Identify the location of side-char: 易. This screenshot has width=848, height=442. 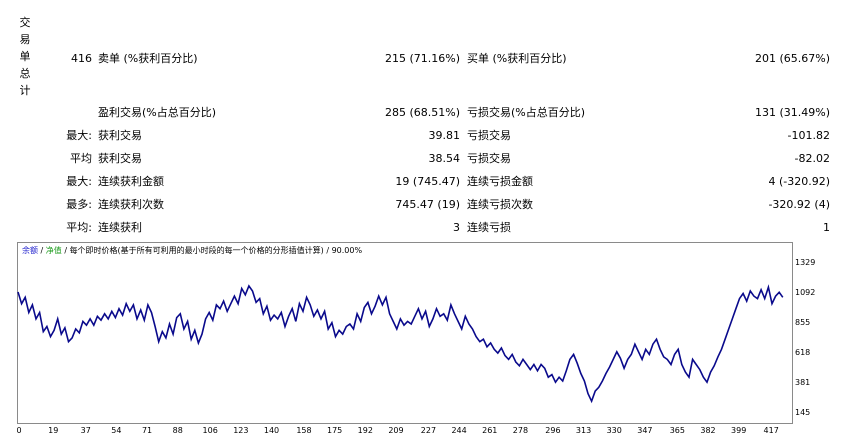
(25, 39).